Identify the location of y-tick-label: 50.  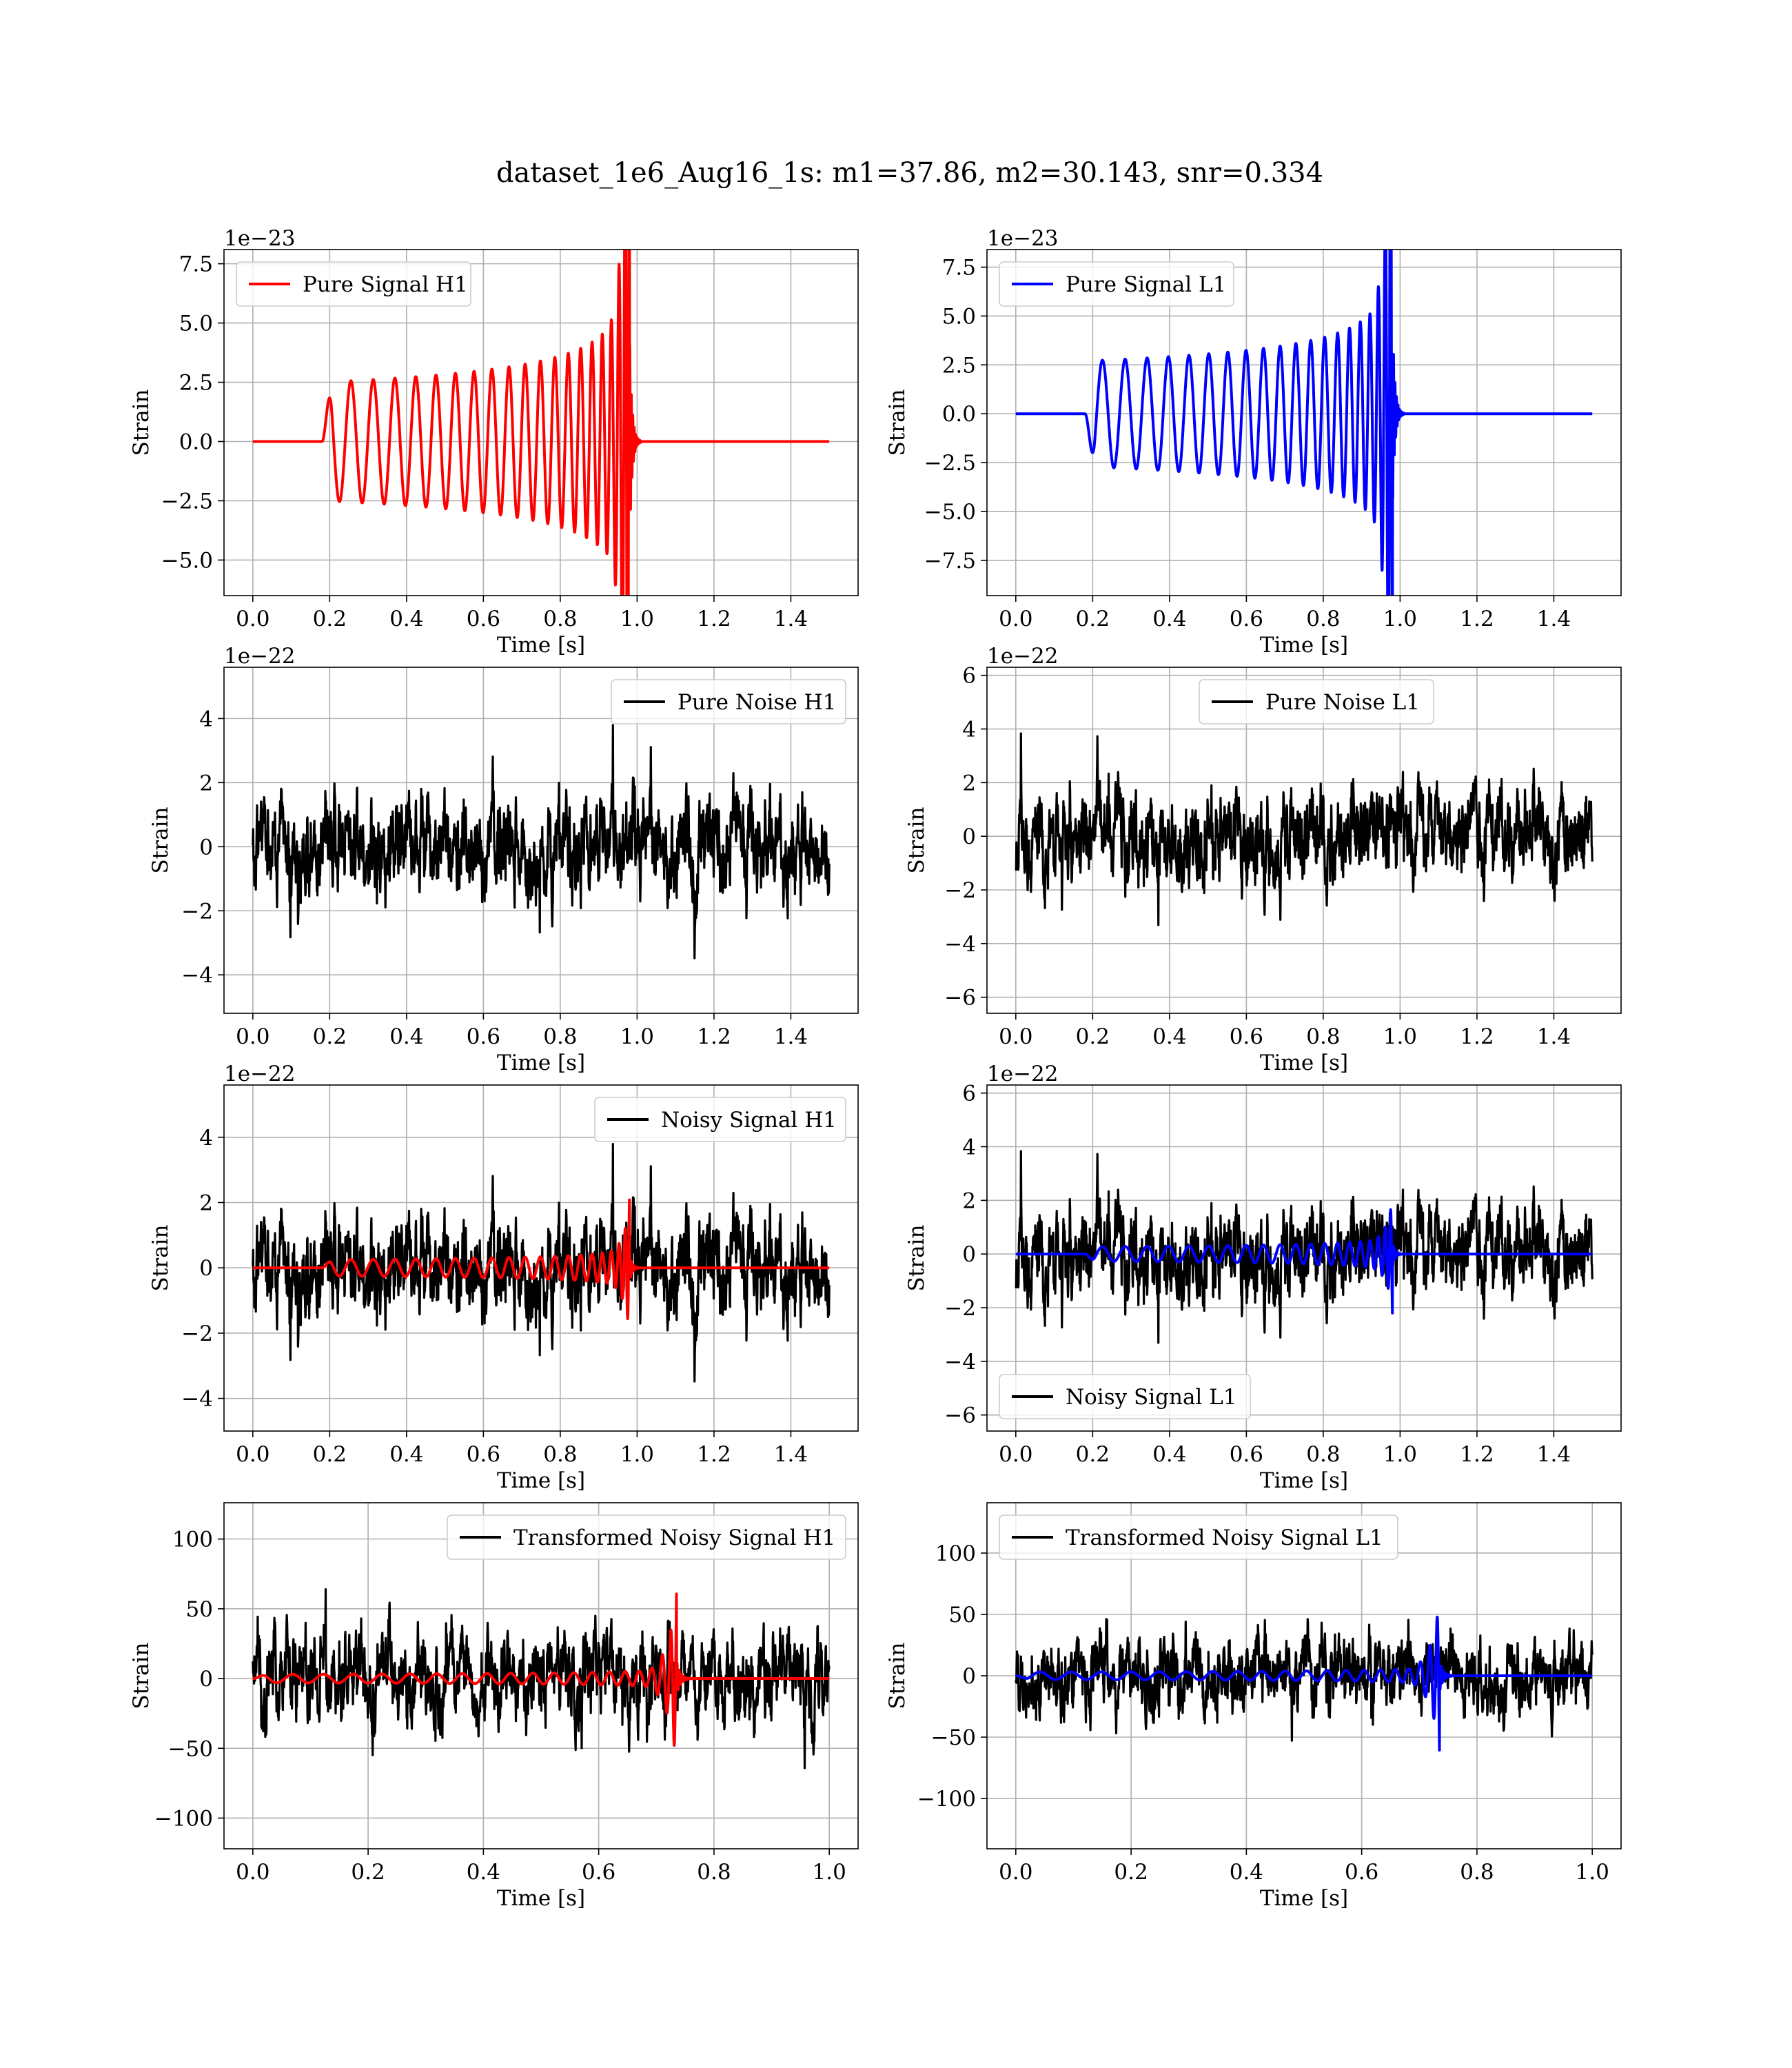
(199, 1609).